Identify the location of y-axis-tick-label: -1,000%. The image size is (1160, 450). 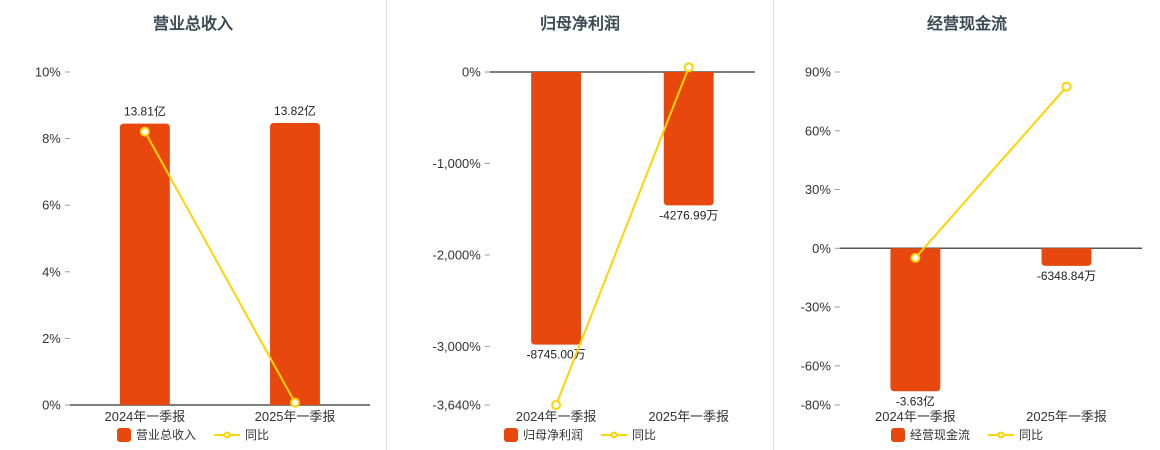
(457, 163).